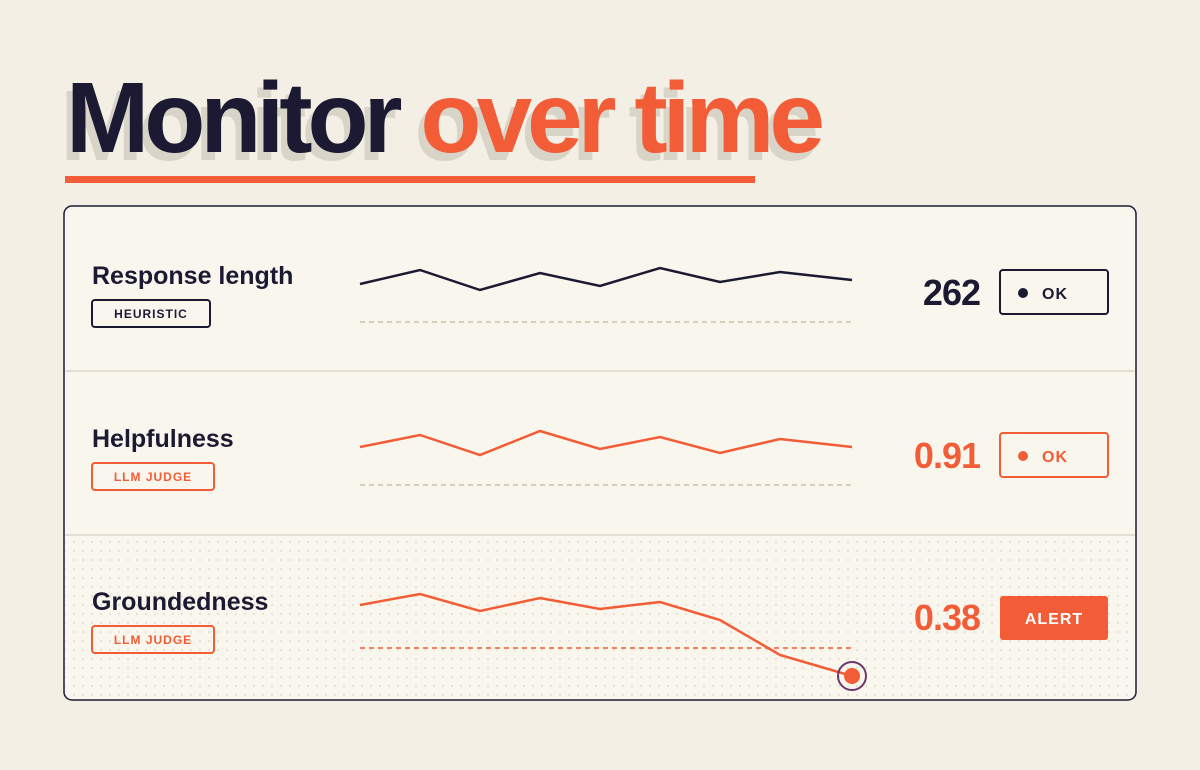 The width and height of the screenshot is (1200, 770). Describe the element at coordinates (947, 455) in the screenshot. I see `metric-value: 0.91` at that location.